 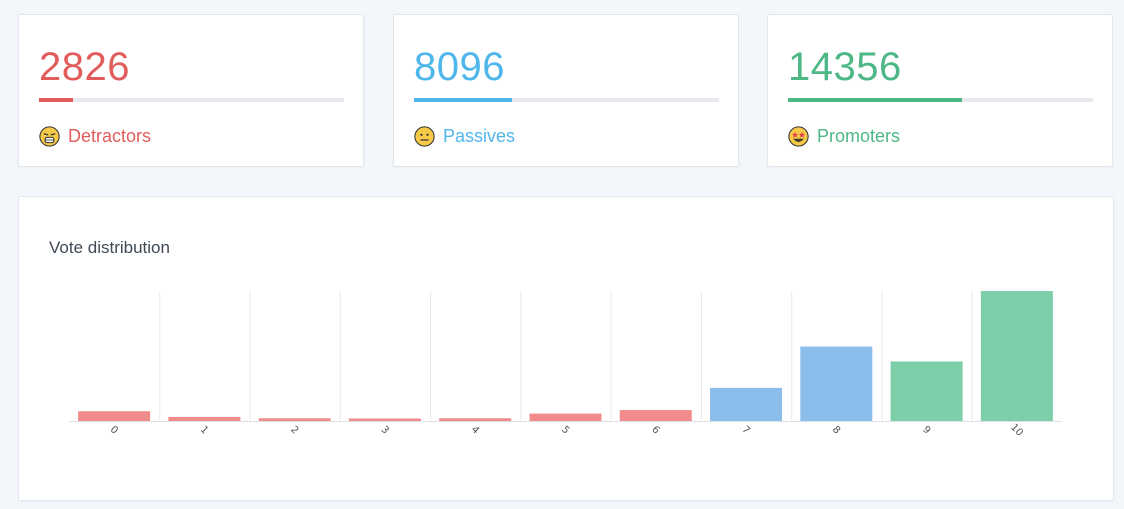 I want to click on detractors-card: 2826 Detractors, so click(x=191, y=90).